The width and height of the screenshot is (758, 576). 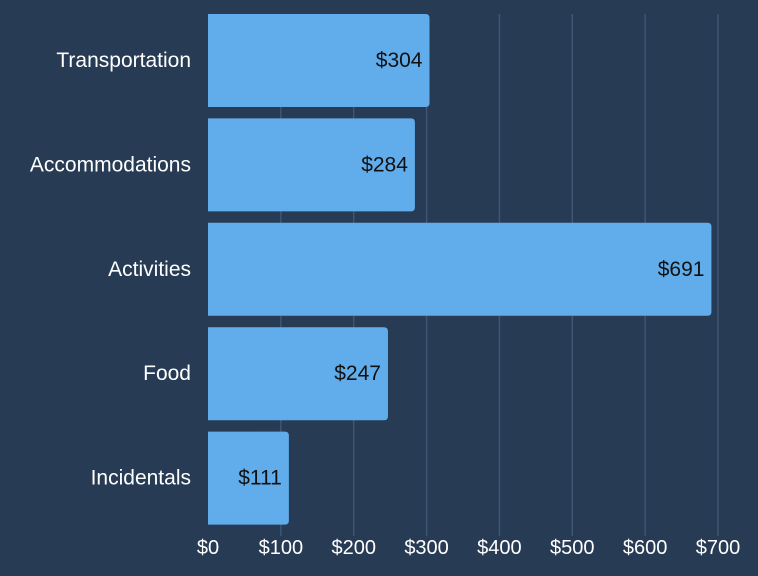 What do you see at coordinates (572, 548) in the screenshot?
I see `x-tick-label: $500` at bounding box center [572, 548].